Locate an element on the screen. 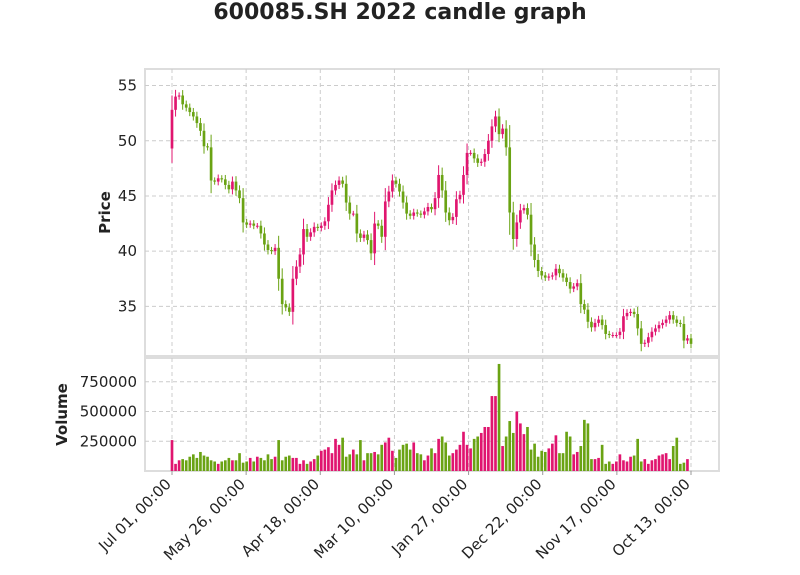  volume-tick-label: 250000 is located at coordinates (108, 441).